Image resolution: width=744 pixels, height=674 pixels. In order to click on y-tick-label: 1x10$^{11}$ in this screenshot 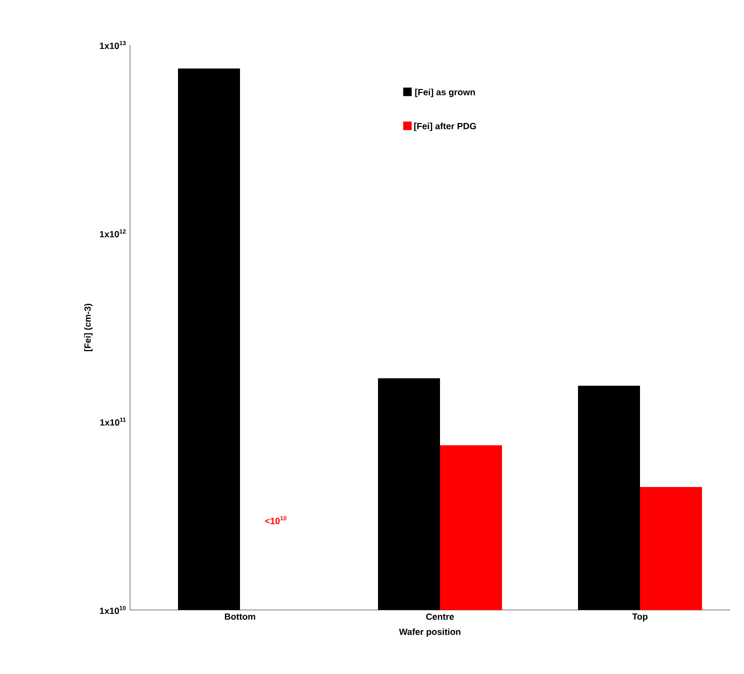, I will do `click(113, 422)`.